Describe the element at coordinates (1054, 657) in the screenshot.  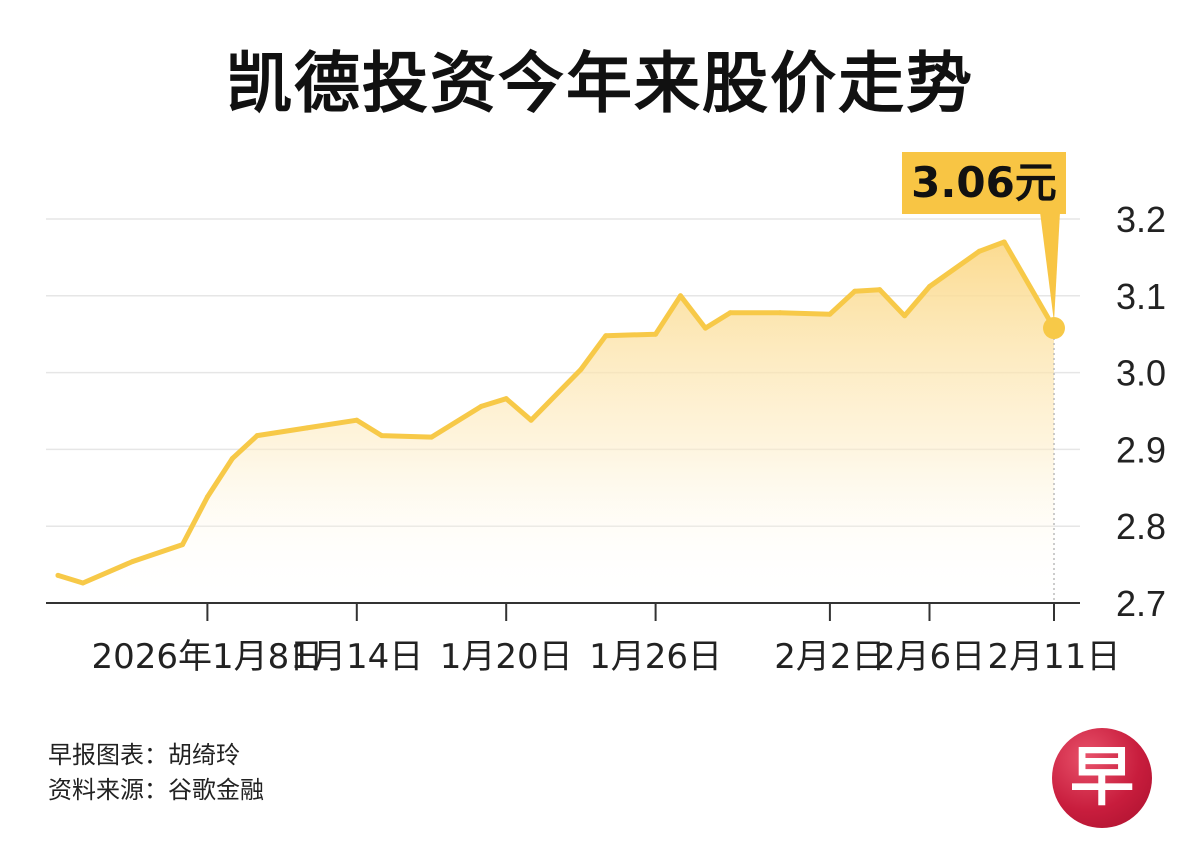
I see `x-tick-label: 2月11日` at that location.